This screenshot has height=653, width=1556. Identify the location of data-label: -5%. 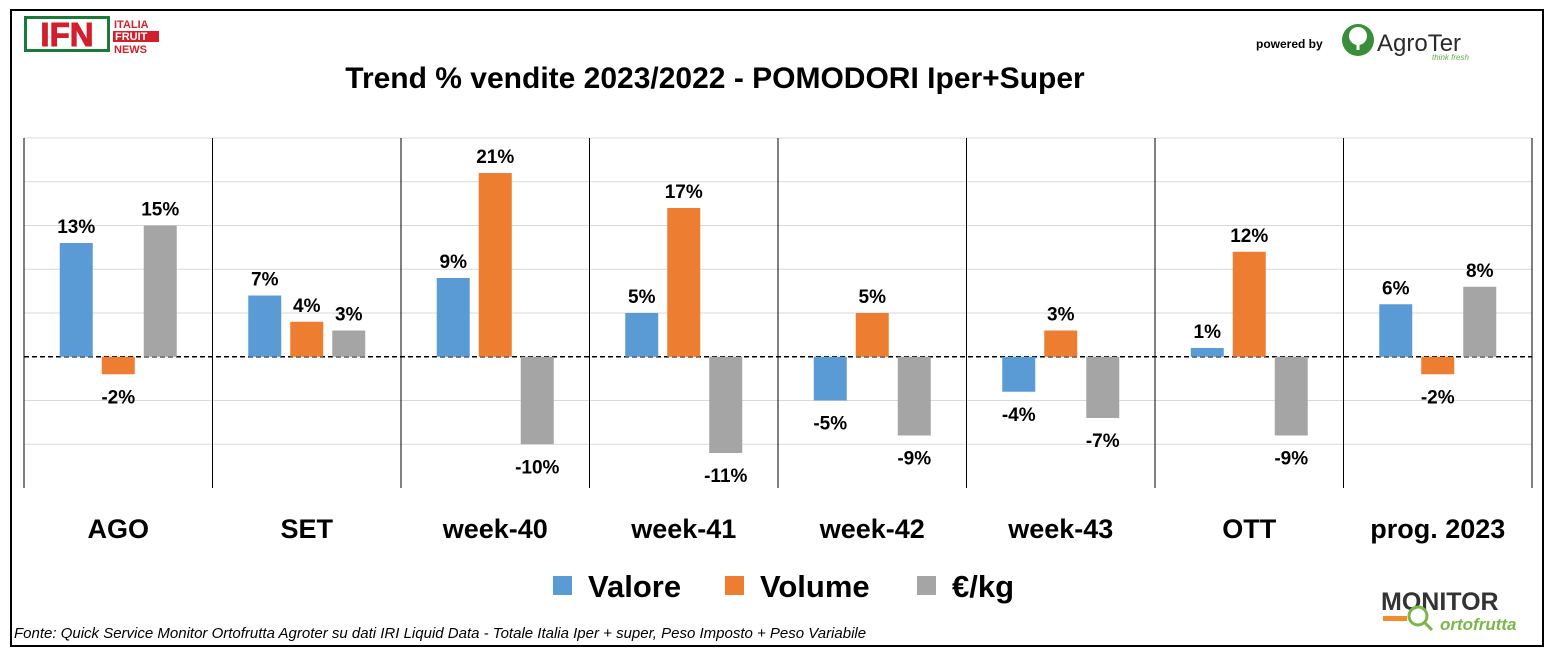
(830, 424).